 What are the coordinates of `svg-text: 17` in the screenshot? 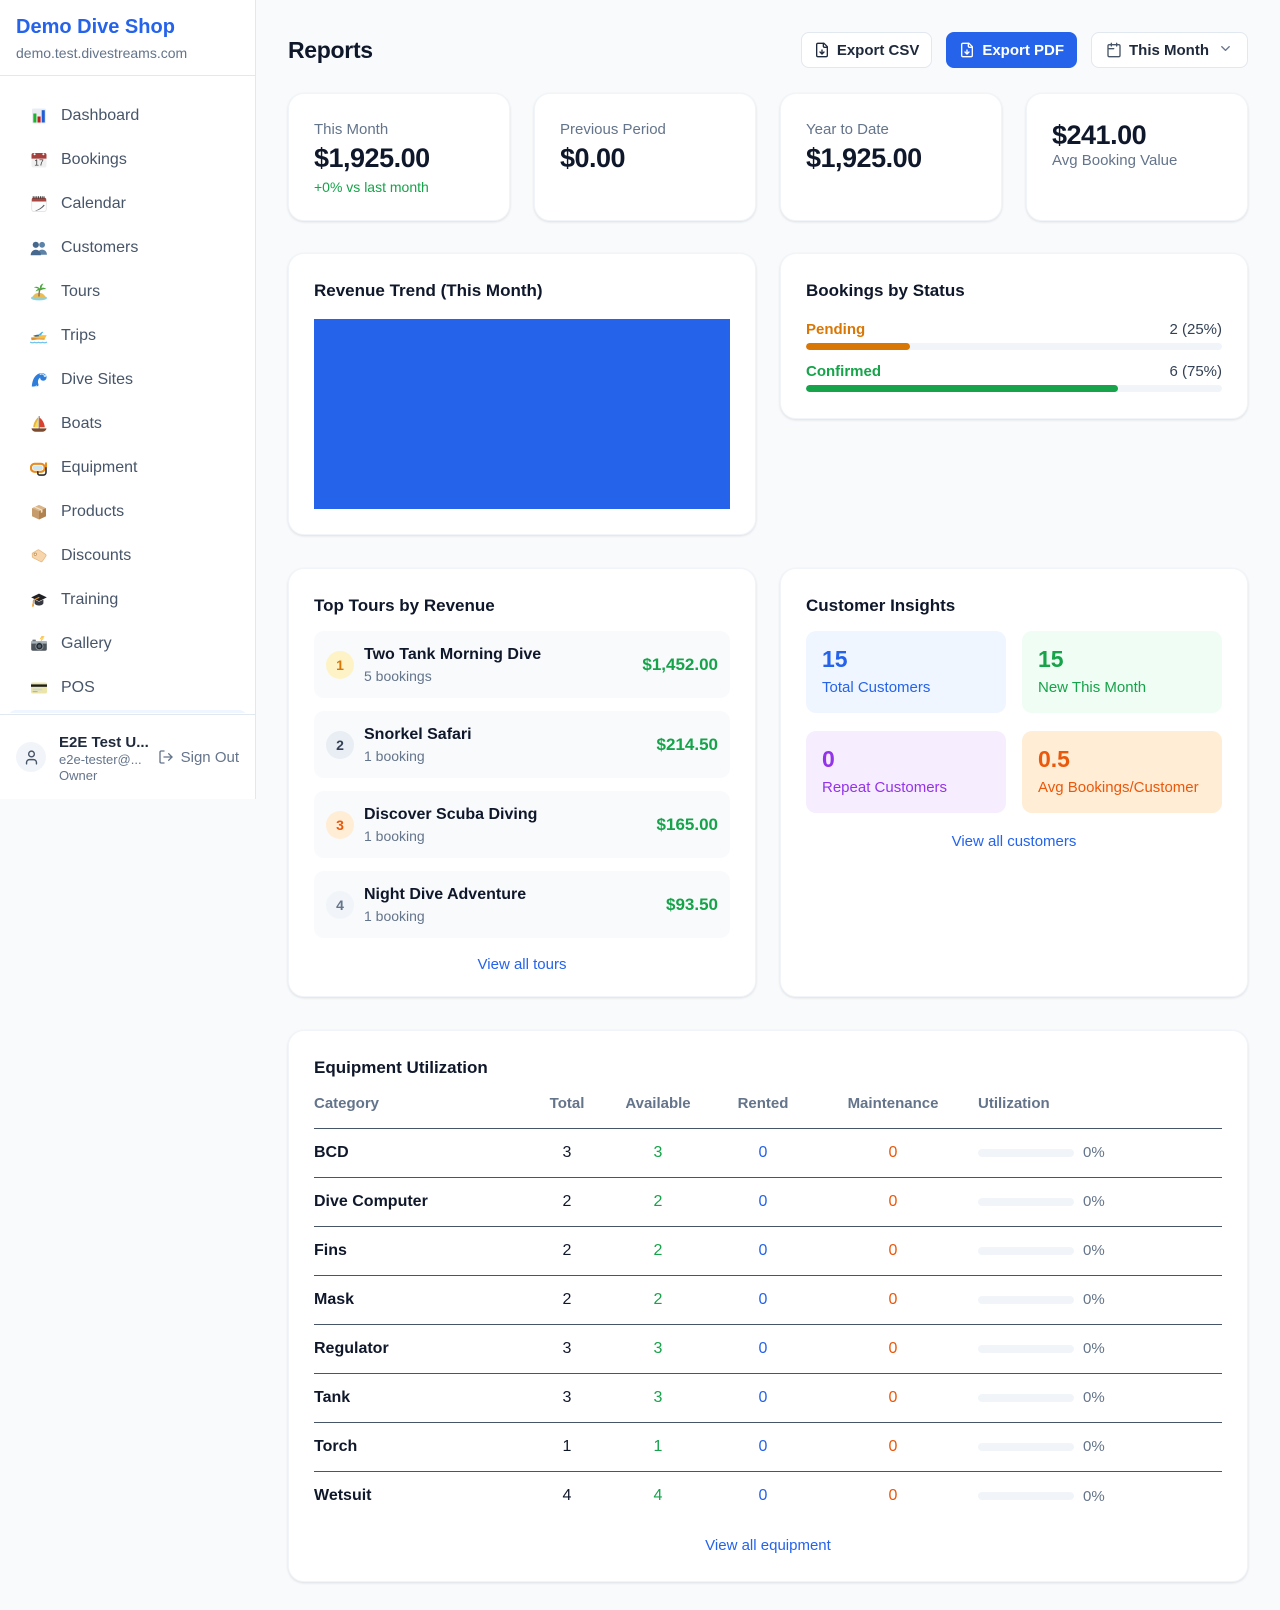 It's located at (39, 163).